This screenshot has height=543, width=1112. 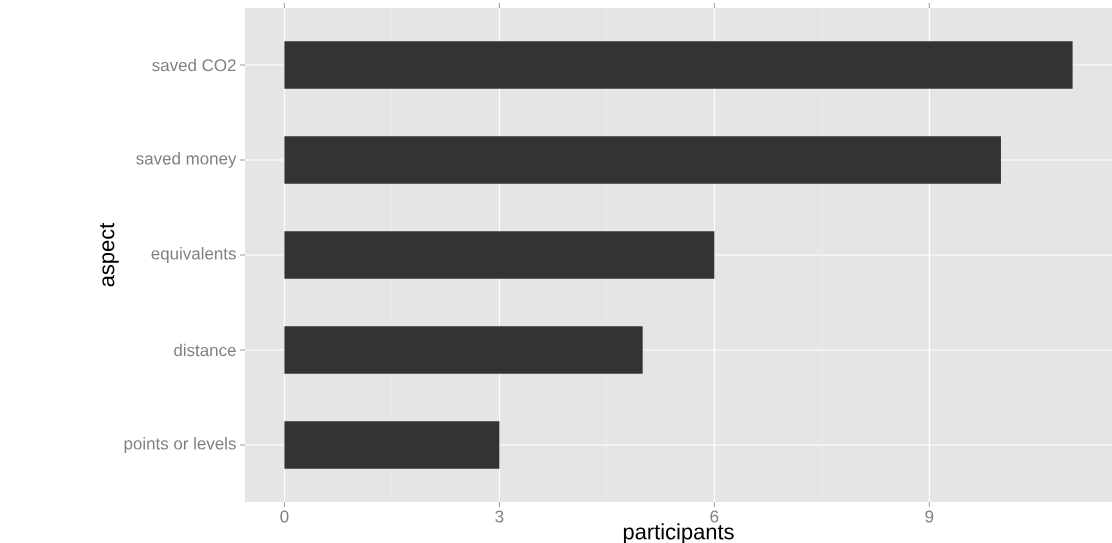 What do you see at coordinates (284, 516) in the screenshot?
I see `x-tick-label: 0` at bounding box center [284, 516].